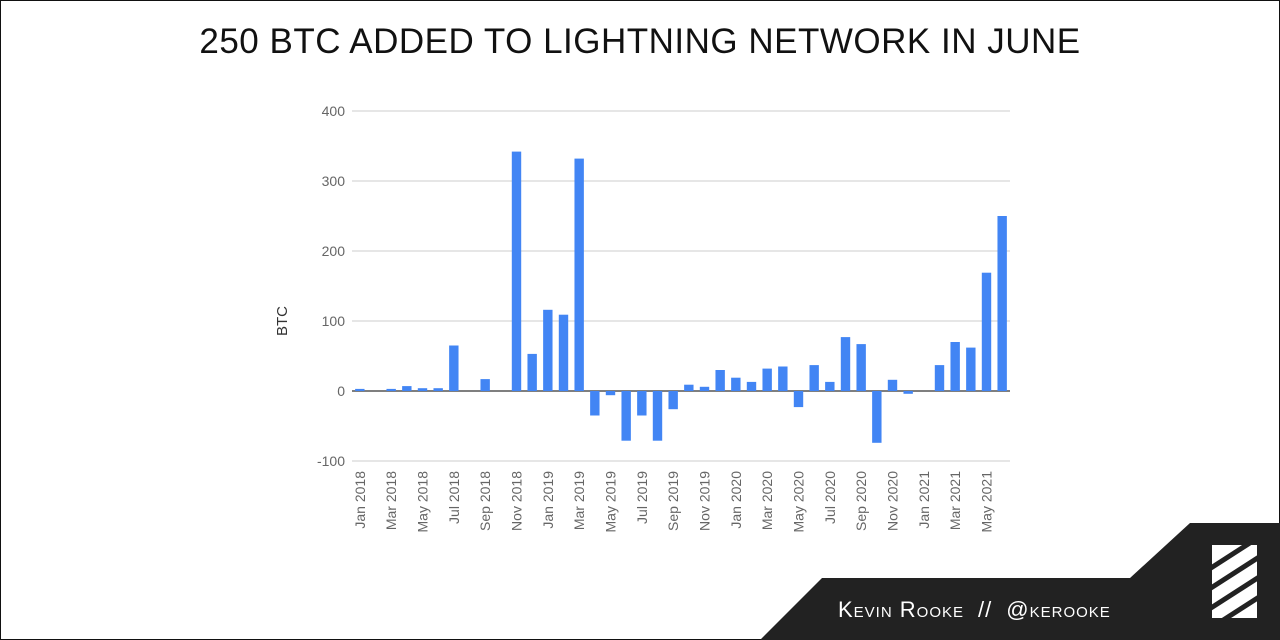 This screenshot has height=640, width=1280. What do you see at coordinates (893, 501) in the screenshot?
I see `x-tick-label: Nov 2020` at bounding box center [893, 501].